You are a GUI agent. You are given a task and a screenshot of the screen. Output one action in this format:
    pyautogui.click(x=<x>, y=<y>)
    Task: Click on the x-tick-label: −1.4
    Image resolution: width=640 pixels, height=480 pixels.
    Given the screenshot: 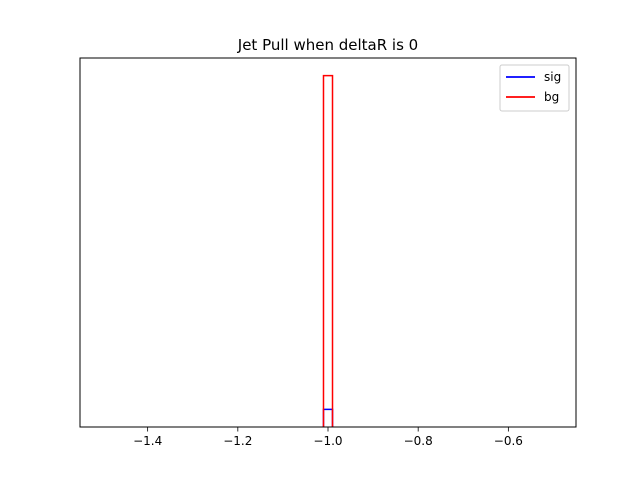 What is the action you would take?
    pyautogui.click(x=147, y=441)
    